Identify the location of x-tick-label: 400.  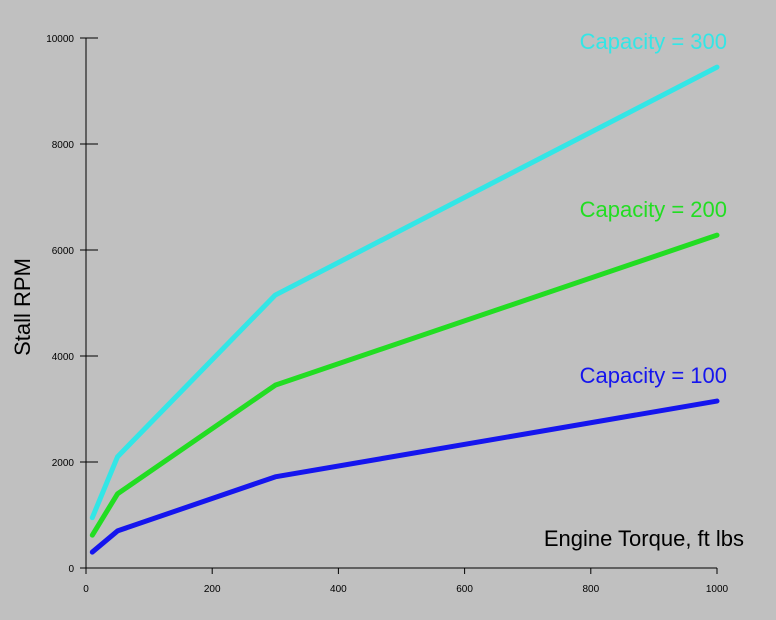
(338, 589).